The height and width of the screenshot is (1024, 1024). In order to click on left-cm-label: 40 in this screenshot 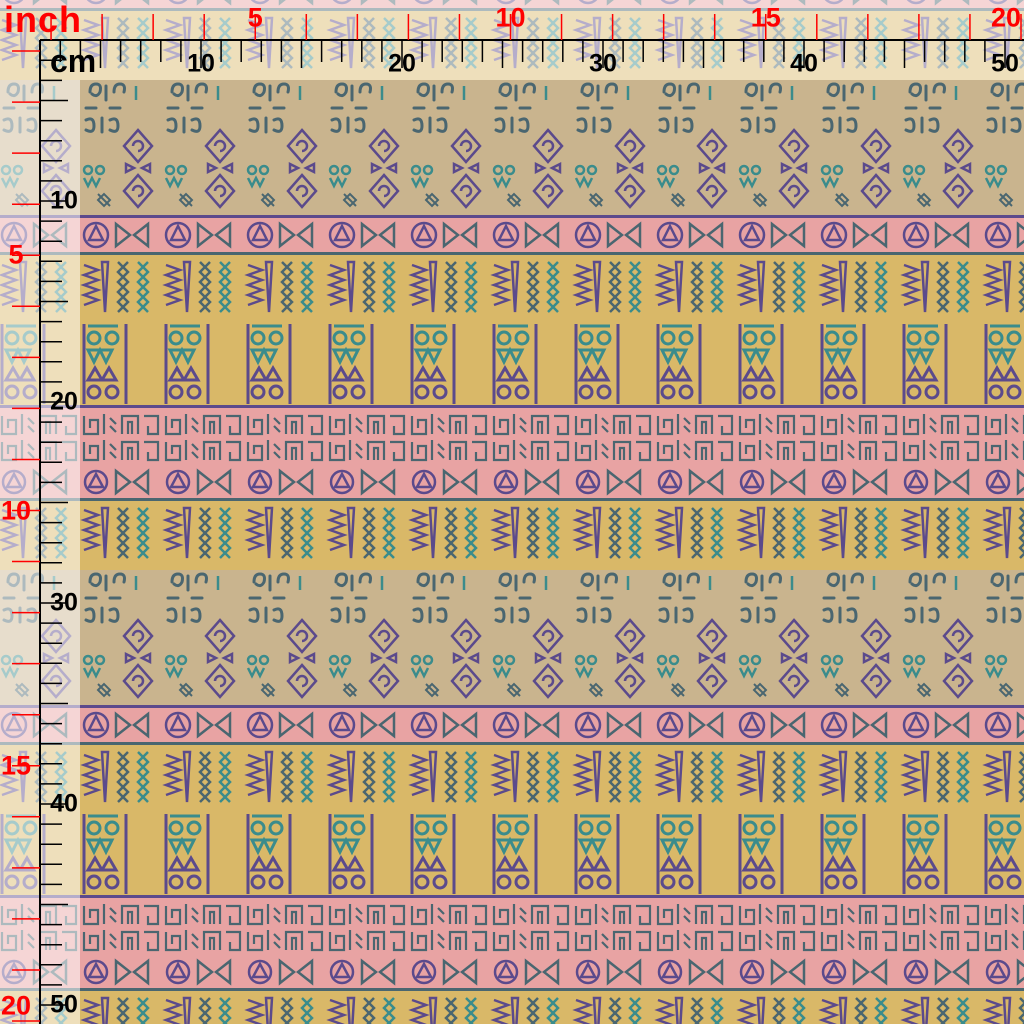, I will do `click(64, 803)`.